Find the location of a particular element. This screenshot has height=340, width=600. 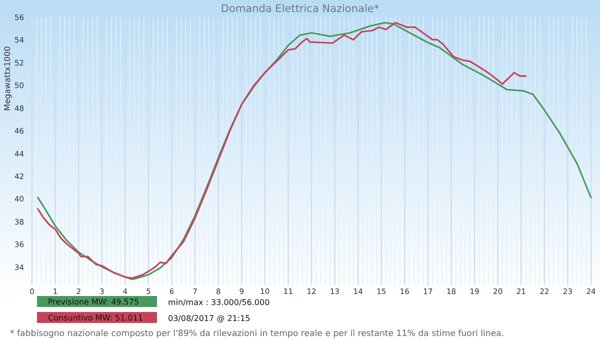

text: Consuntivo MW: 51.011 is located at coordinates (95, 318).